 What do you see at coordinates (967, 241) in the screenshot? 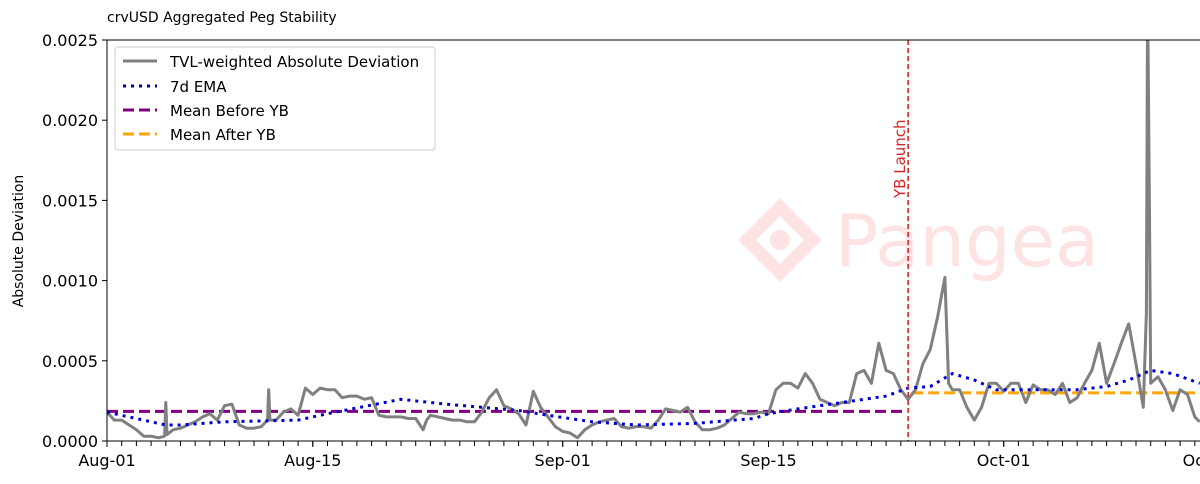
I see `watermark-text: Pangea` at bounding box center [967, 241].